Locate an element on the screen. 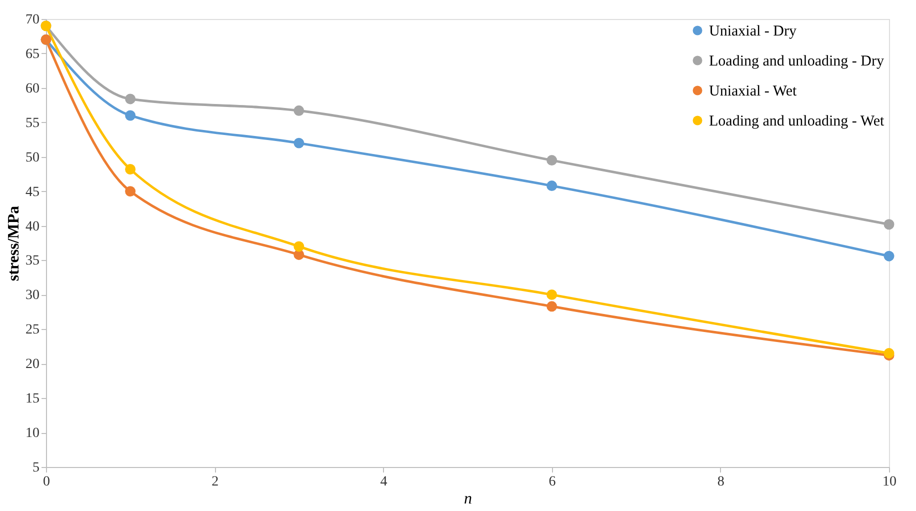 The image size is (916, 511). y-tick-label: 60 is located at coordinates (33, 88).